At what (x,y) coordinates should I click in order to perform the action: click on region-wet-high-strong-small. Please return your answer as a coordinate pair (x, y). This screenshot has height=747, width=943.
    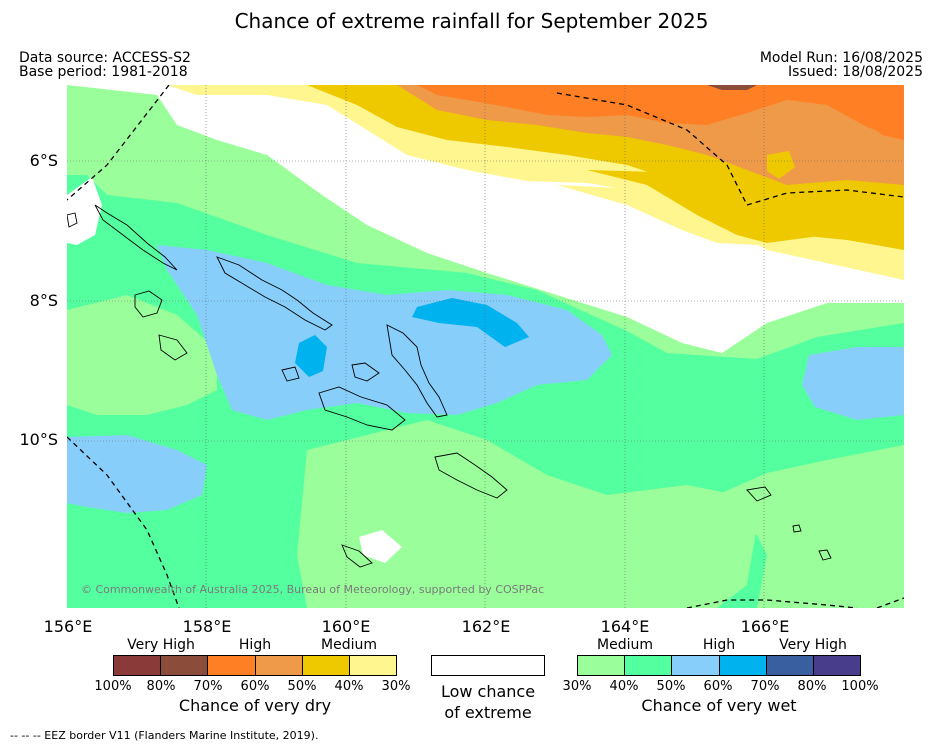
    Looking at the image, I should click on (311, 356).